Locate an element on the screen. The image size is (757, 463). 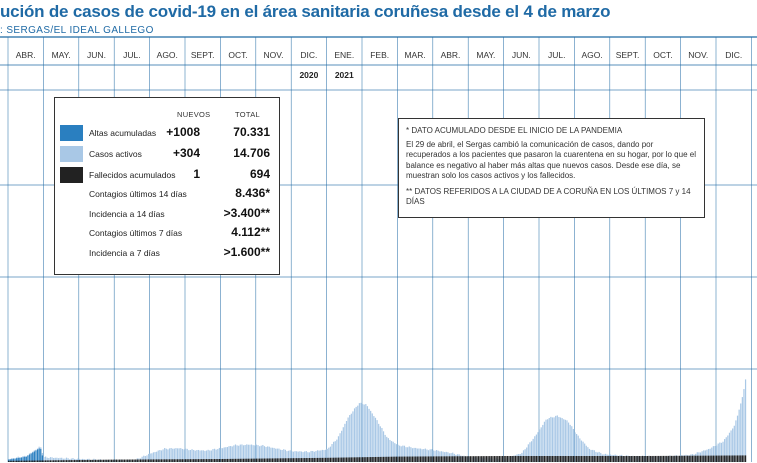
month-label: JUN. is located at coordinates (96, 55).